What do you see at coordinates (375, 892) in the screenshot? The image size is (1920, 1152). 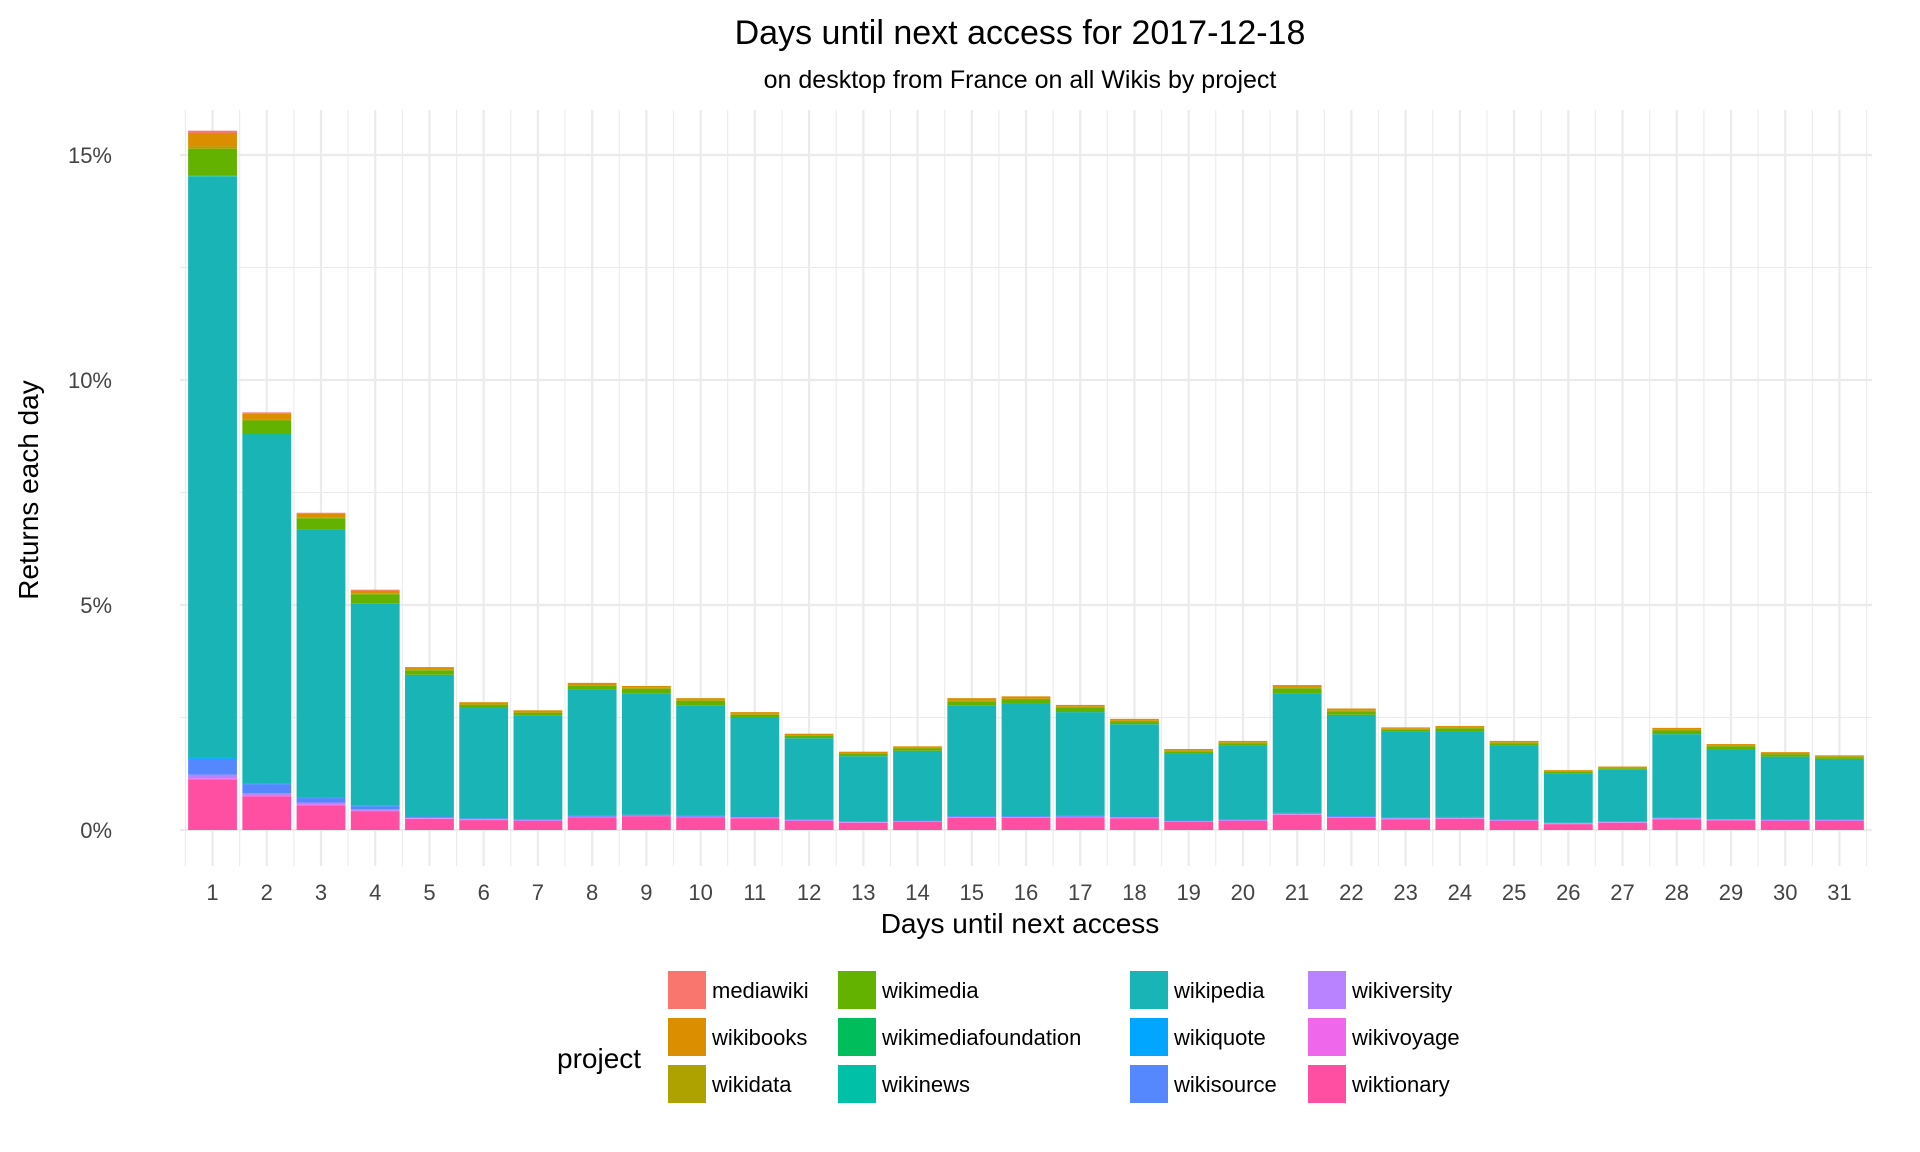 I see `x-tick-label: 4` at bounding box center [375, 892].